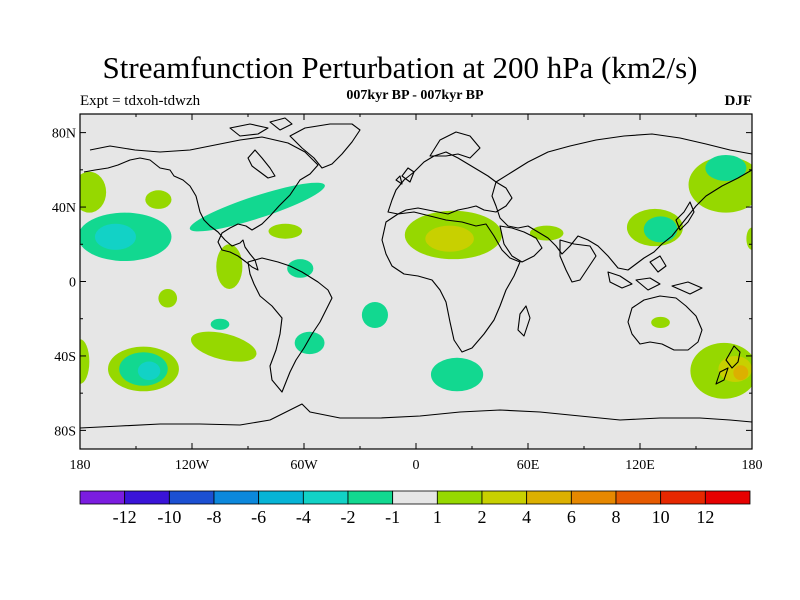 Image resolution: width=800 pixels, height=600 pixels. What do you see at coordinates (415, 95) in the screenshot?
I see `map-subtitle: 007kyr BP - 007kyr BP` at bounding box center [415, 95].